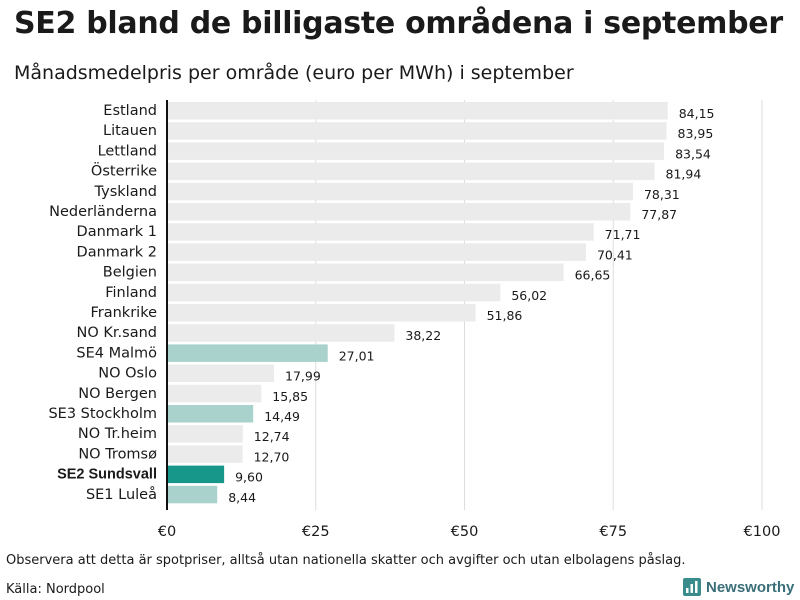 The image size is (800, 600). What do you see at coordinates (613, 532) in the screenshot?
I see `x-tick-label: €75` at bounding box center [613, 532].